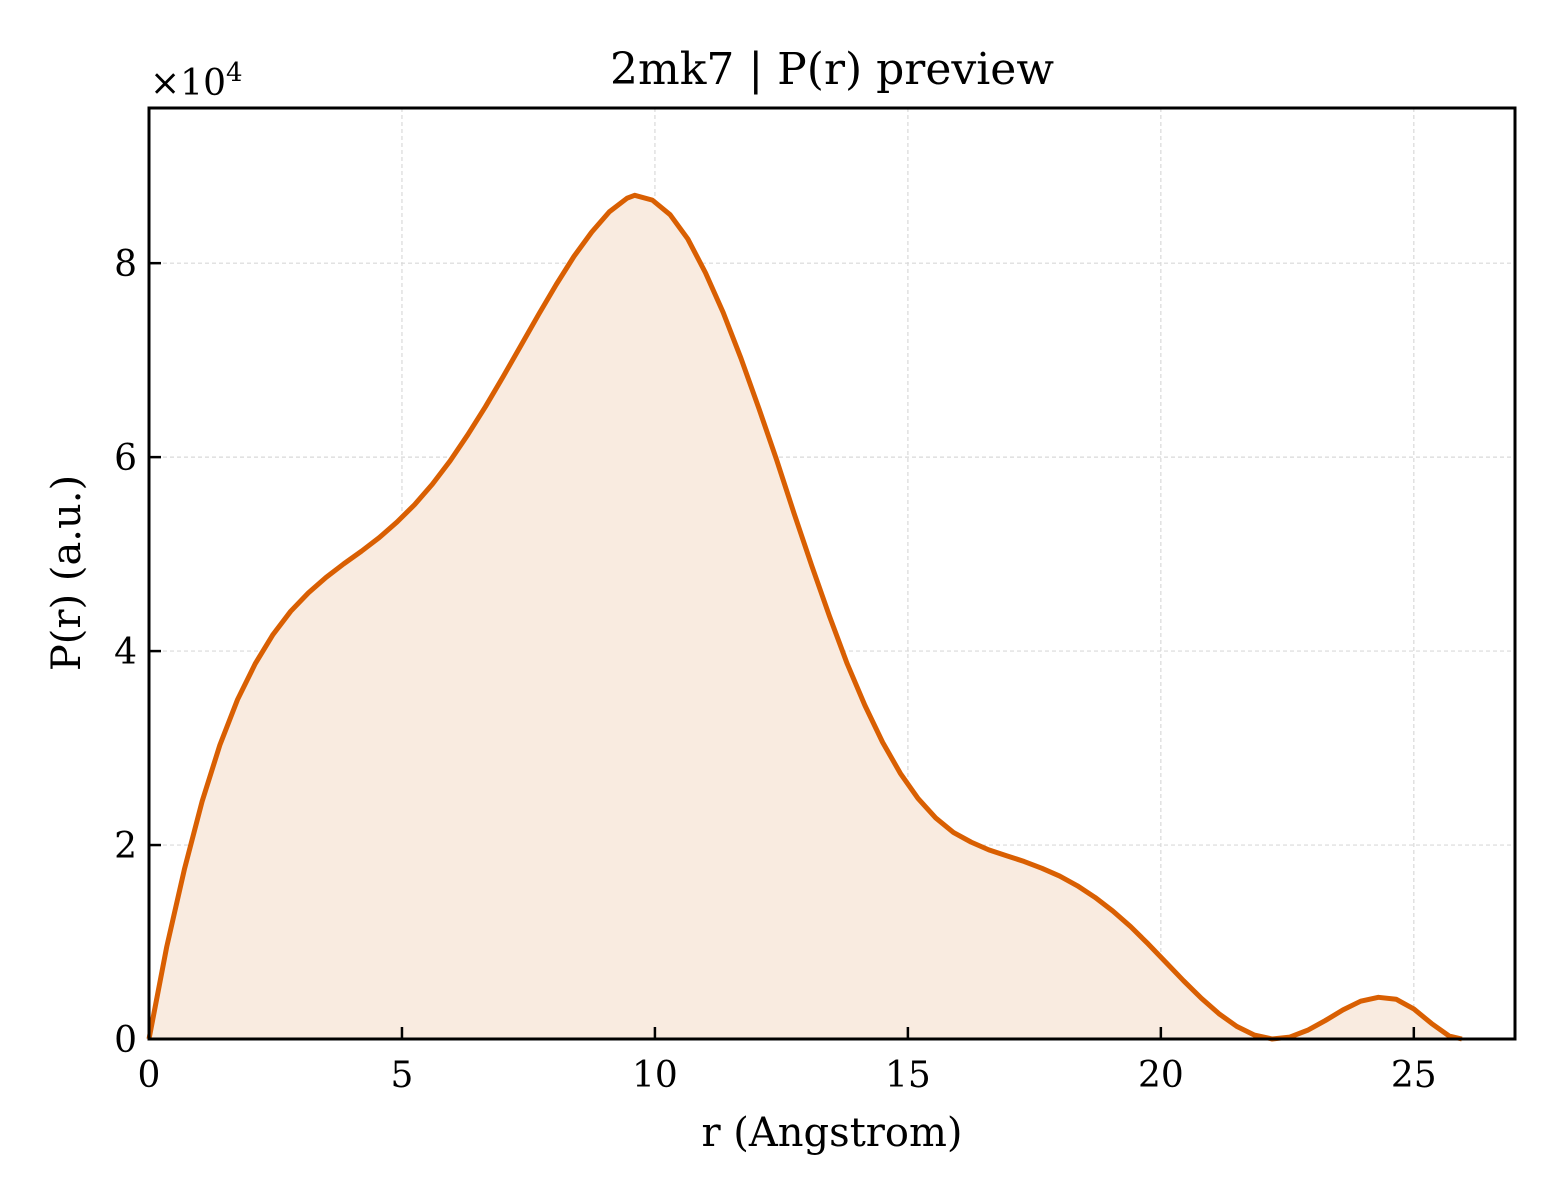 The width and height of the screenshot is (1560, 1200). I want to click on y-axis-scale-label: ×10⁴, so click(196, 81).